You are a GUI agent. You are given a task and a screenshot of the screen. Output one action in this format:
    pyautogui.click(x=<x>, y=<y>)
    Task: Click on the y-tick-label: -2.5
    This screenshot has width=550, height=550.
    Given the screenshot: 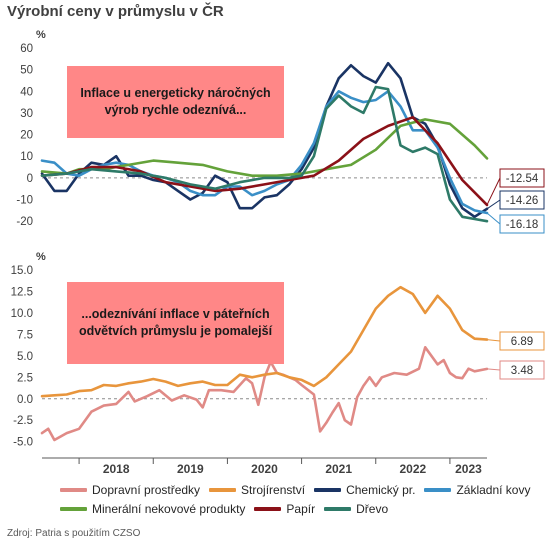 What is the action you would take?
    pyautogui.click(x=23, y=421)
    